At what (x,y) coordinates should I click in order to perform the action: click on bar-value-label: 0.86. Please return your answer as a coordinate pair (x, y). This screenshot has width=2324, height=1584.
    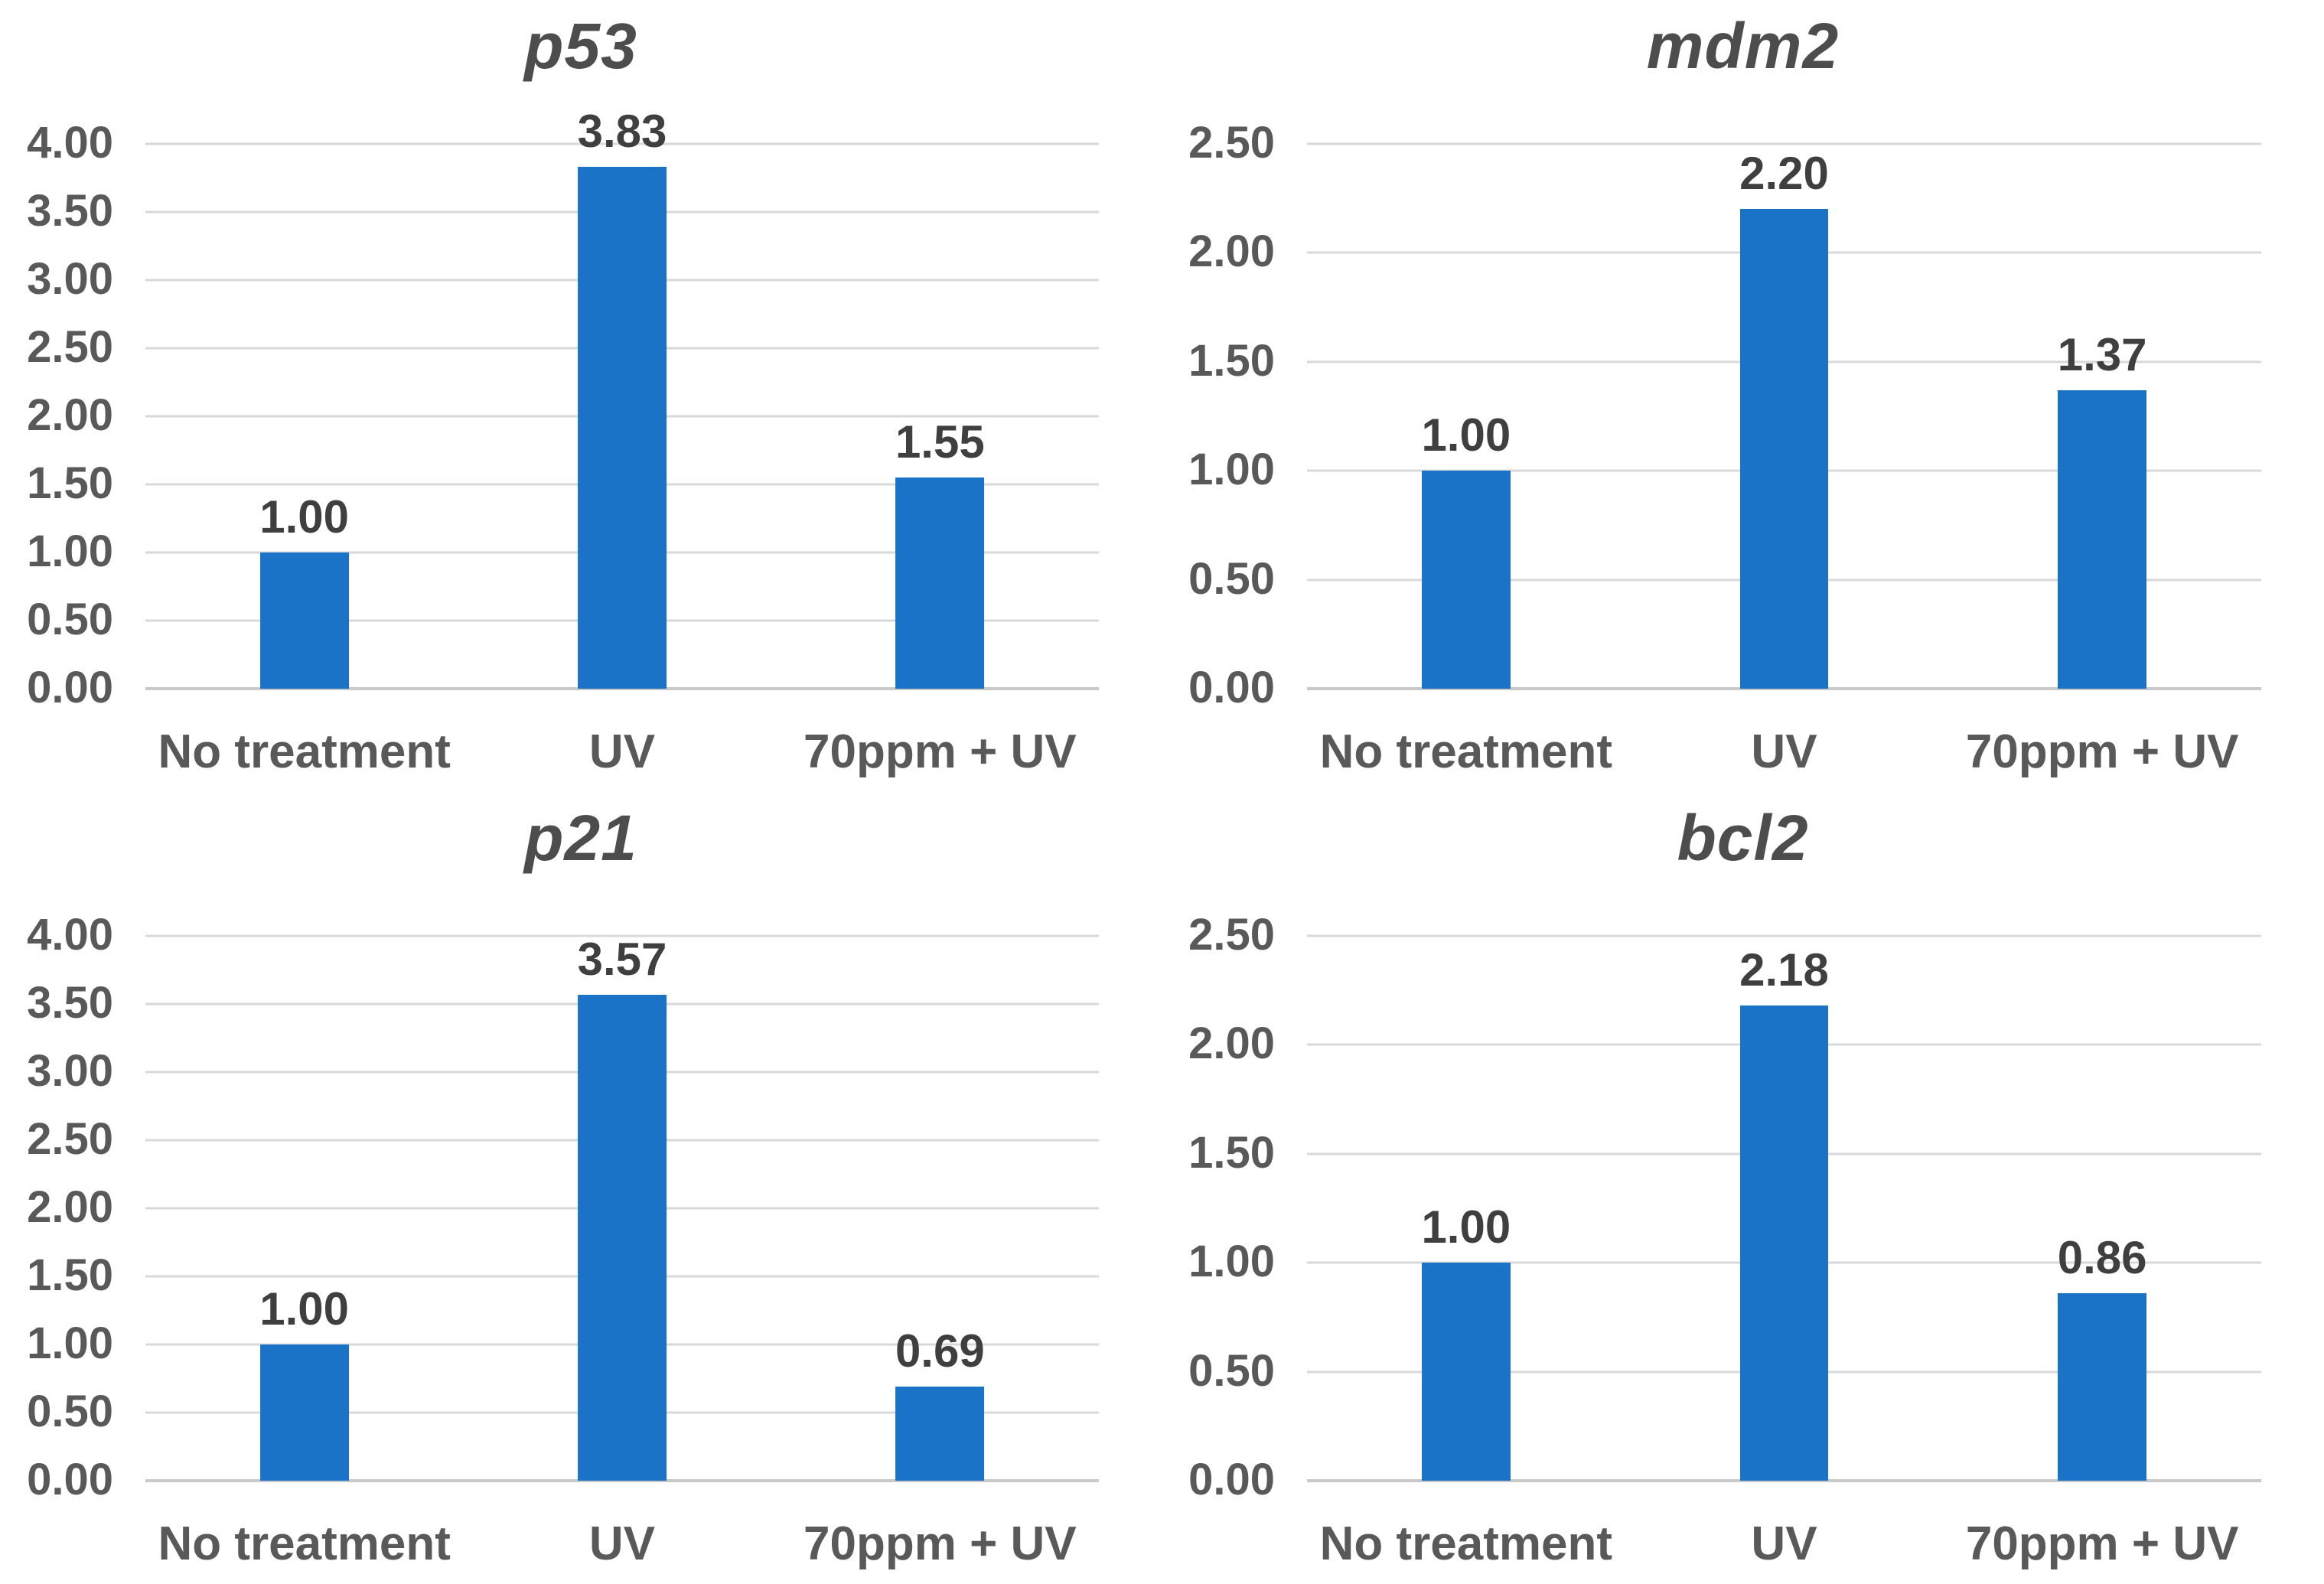
    Looking at the image, I should click on (2102, 1258).